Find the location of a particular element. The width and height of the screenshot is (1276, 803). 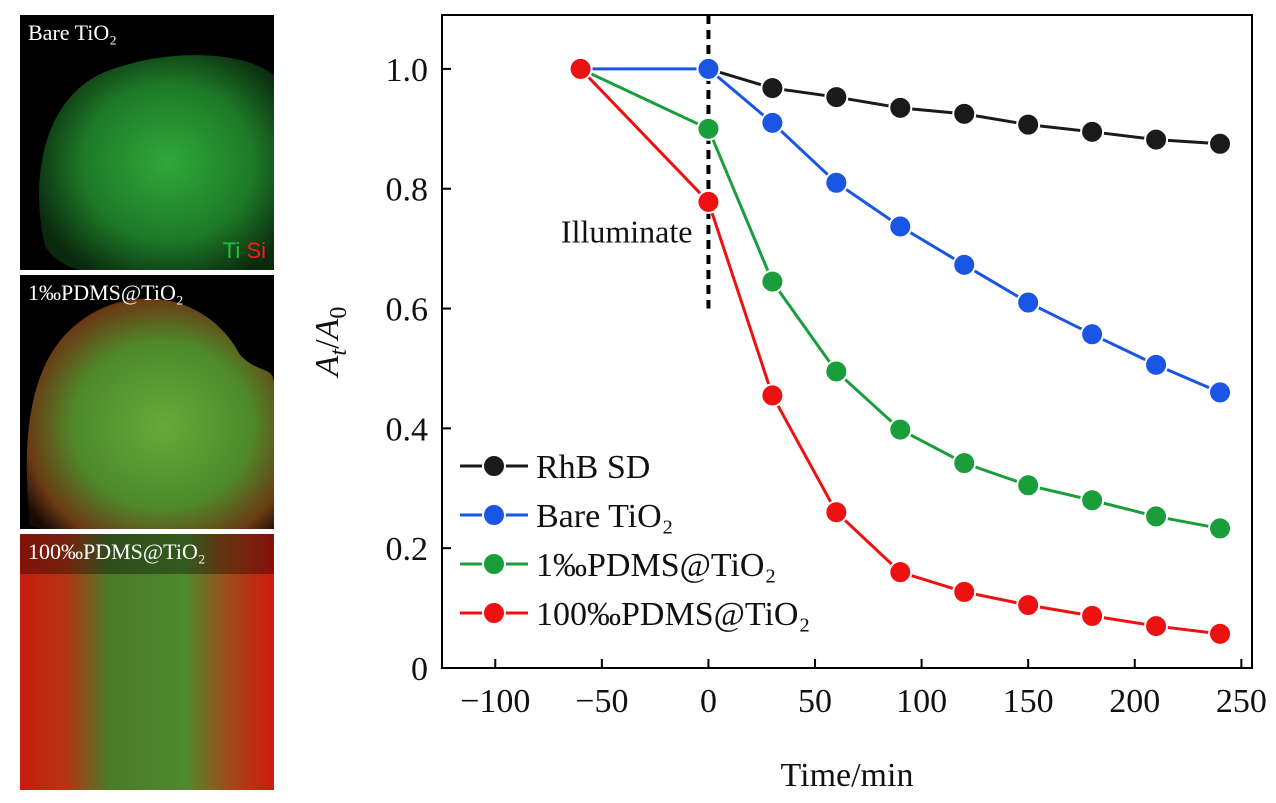

panel-label: Bare TiO₂ is located at coordinates (72, 32).